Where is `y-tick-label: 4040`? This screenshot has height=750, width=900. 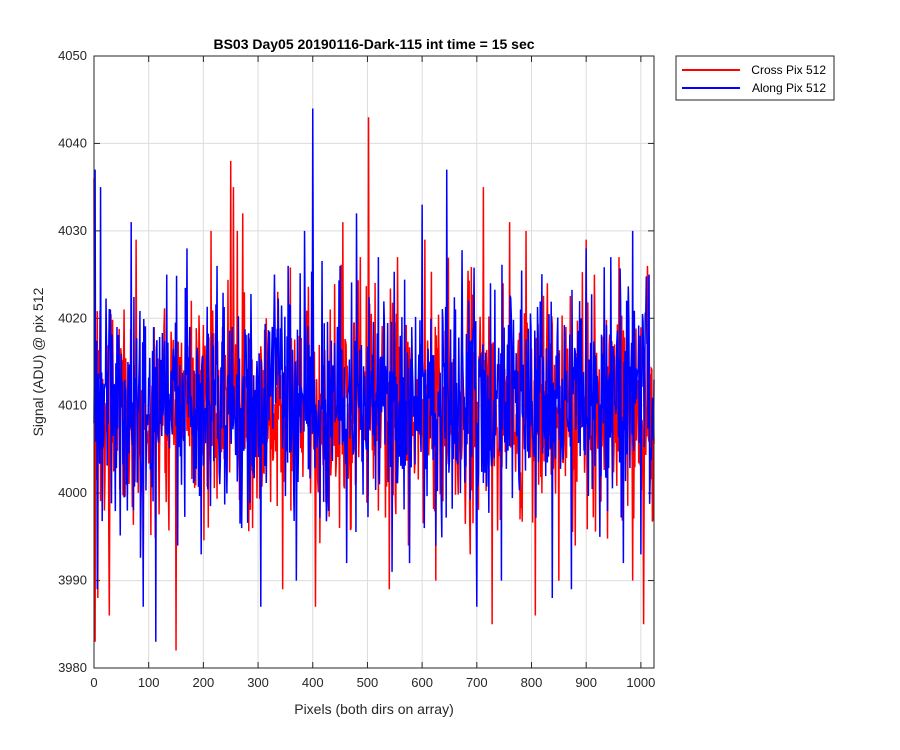
y-tick-label: 4040 is located at coordinates (72, 142).